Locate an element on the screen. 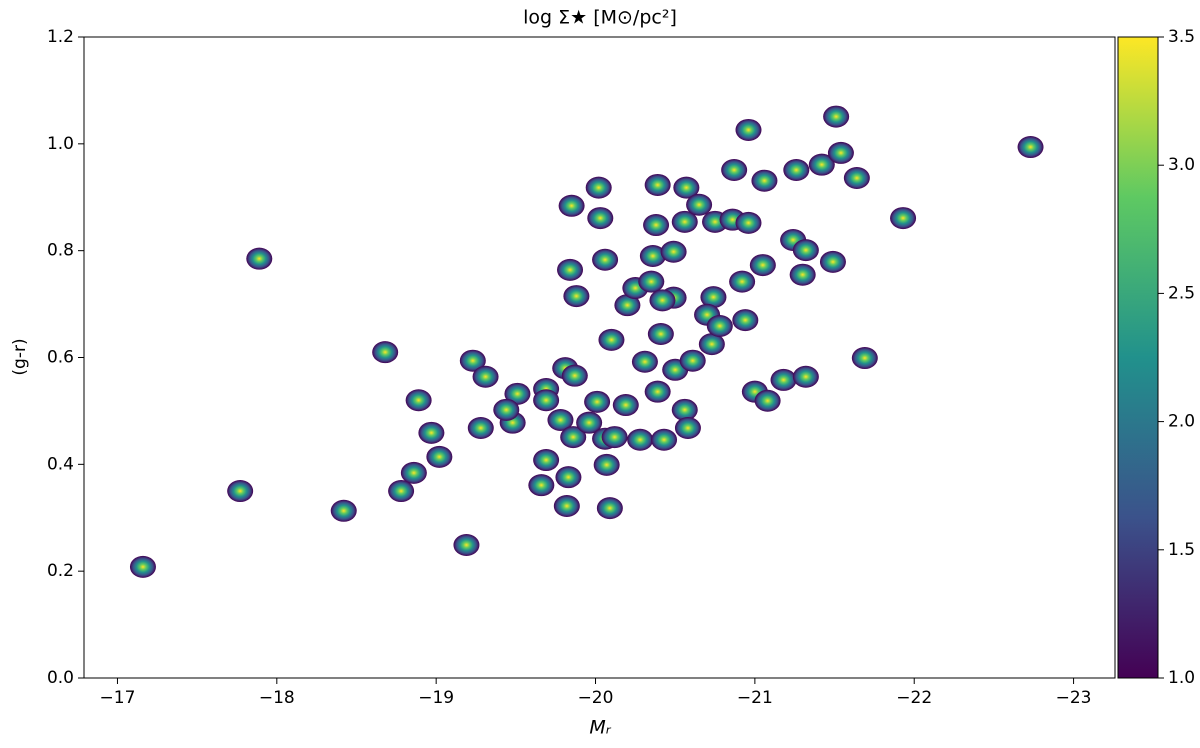  y-tick-label: 0.8 is located at coordinates (60, 251).